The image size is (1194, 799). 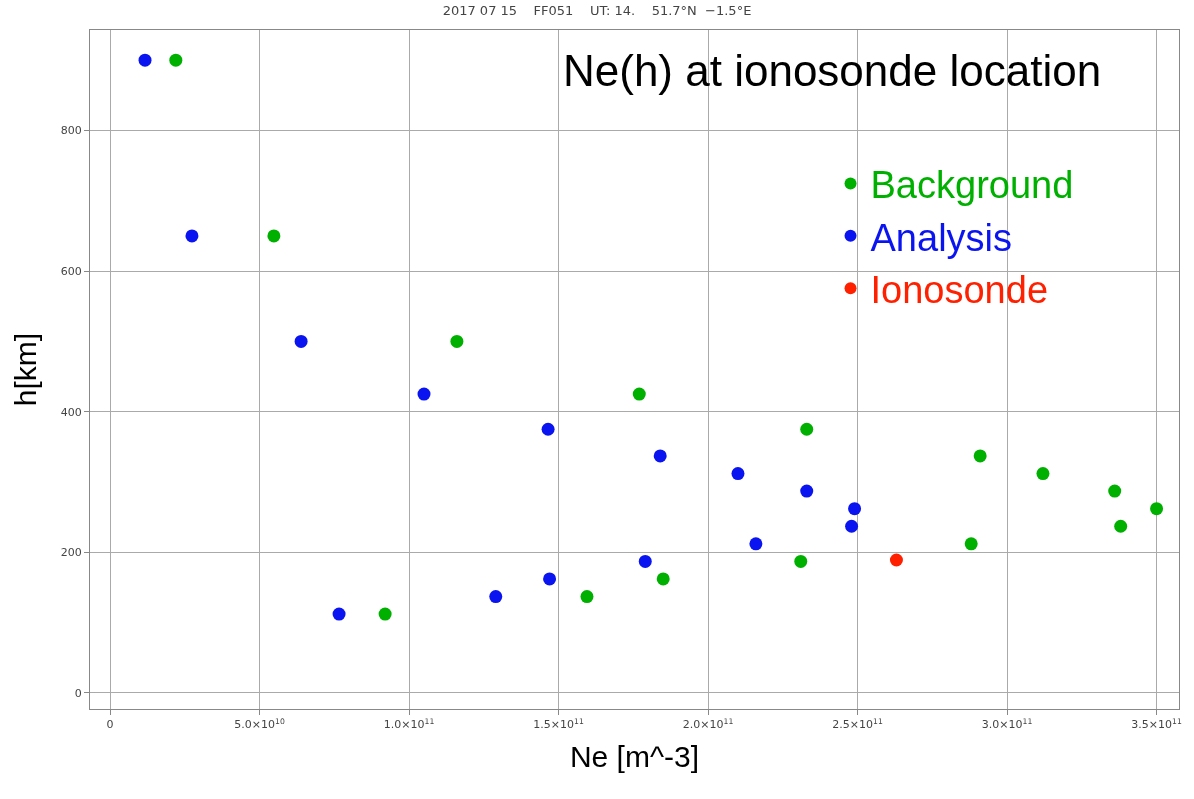 I want to click on x-tick-label: 2.5×10$^{11}$, so click(x=857, y=724).